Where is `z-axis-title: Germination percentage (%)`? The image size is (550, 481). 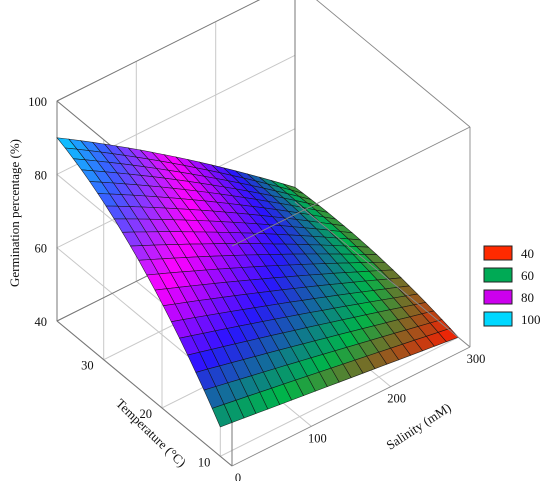 z-axis-title: Germination percentage (%) is located at coordinates (14, 213).